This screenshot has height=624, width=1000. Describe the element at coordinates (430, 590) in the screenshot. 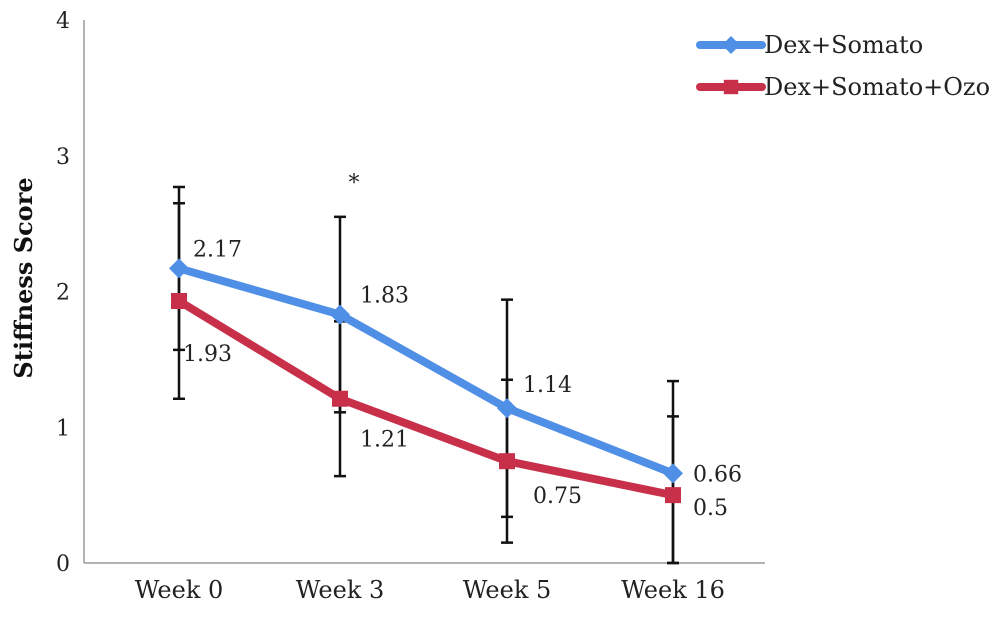

I see `x-tick-labels: Week 0 Week 3 Week 5 Week 16` at that location.